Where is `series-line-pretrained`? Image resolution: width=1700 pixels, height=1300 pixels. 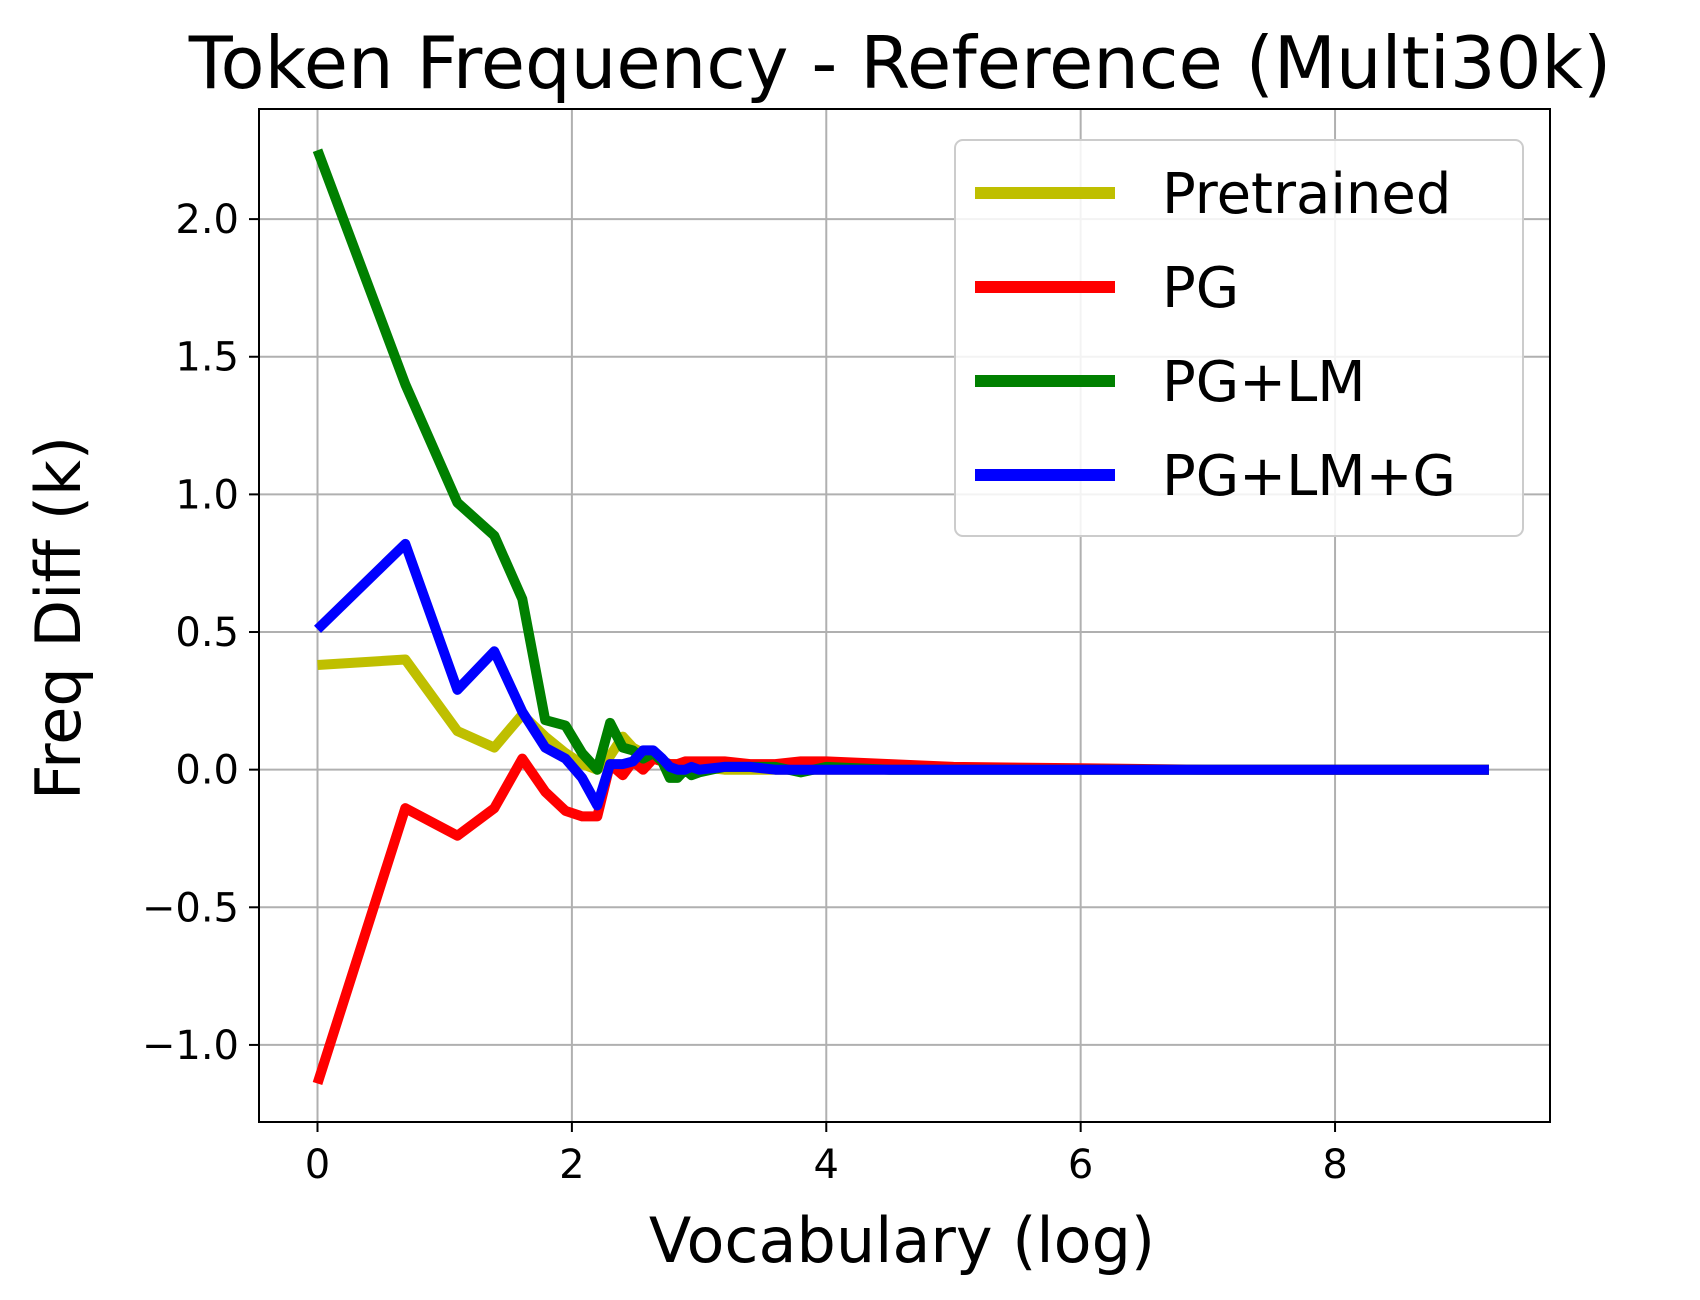 series-line-pretrained is located at coordinates (903, 714).